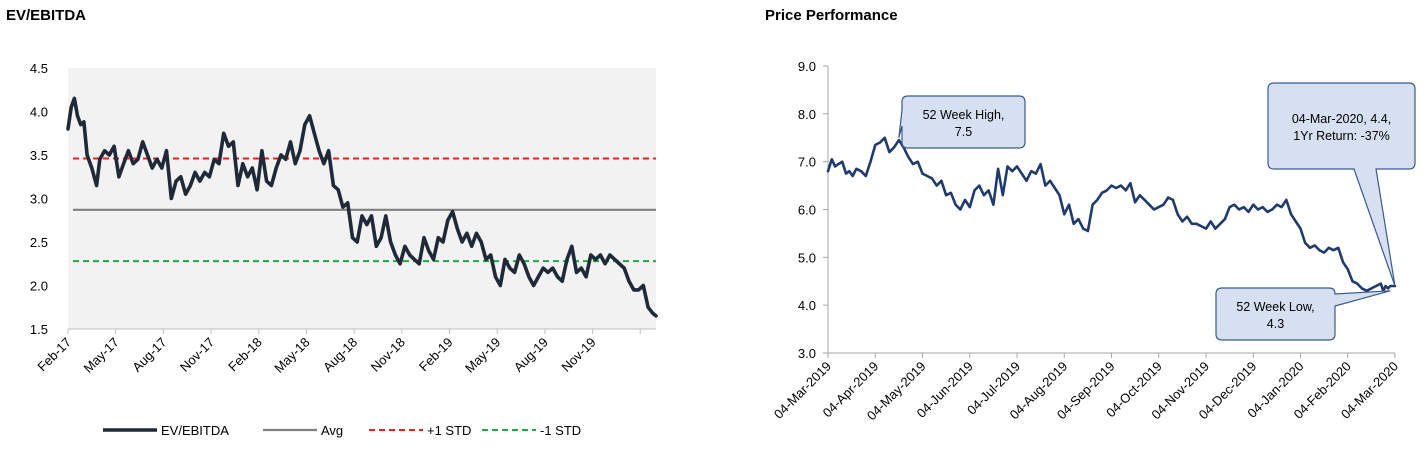  What do you see at coordinates (963, 132) in the screenshot?
I see `high-callout-line2: 7.5` at bounding box center [963, 132].